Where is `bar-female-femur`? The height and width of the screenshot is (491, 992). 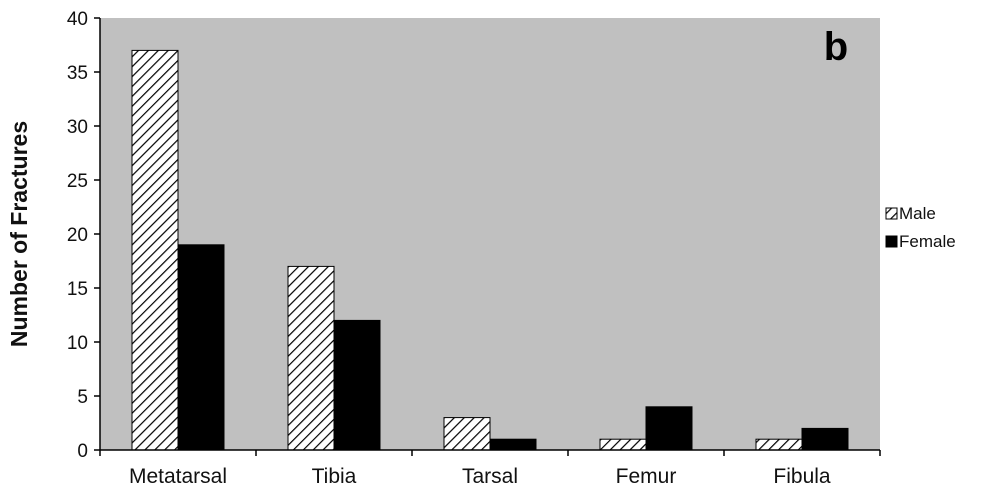 bar-female-femur is located at coordinates (669, 428).